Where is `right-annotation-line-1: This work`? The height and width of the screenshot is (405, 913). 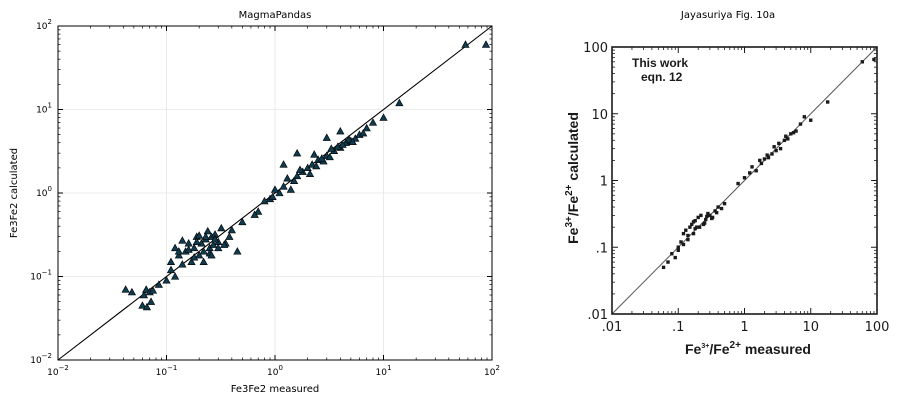 right-annotation-line-1: This work is located at coordinates (660, 63).